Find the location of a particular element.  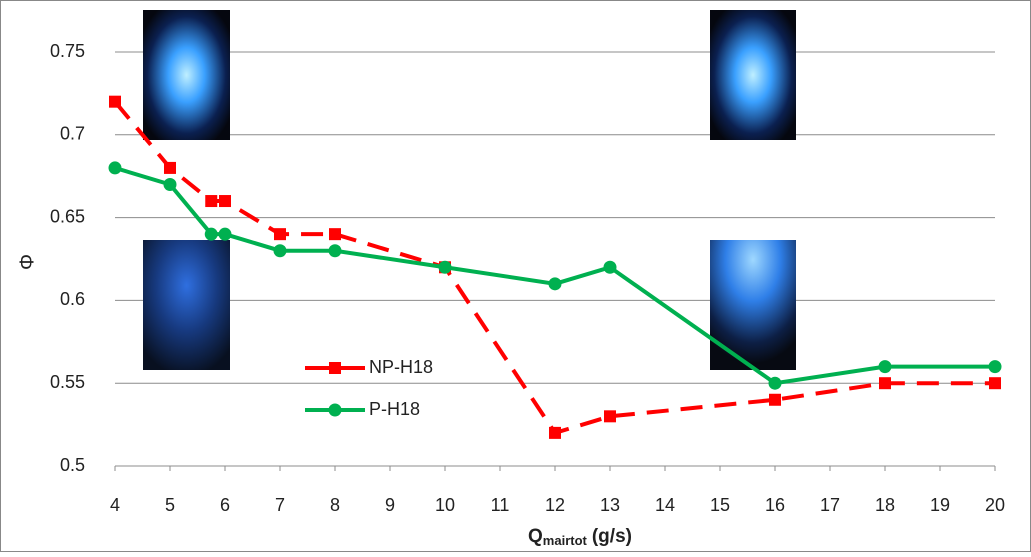

x-tick-label: 7 is located at coordinates (280, 505).